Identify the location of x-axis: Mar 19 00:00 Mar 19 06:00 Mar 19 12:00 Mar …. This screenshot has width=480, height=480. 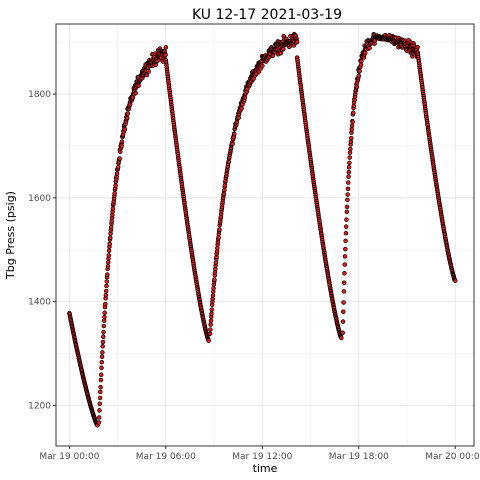
(259, 454).